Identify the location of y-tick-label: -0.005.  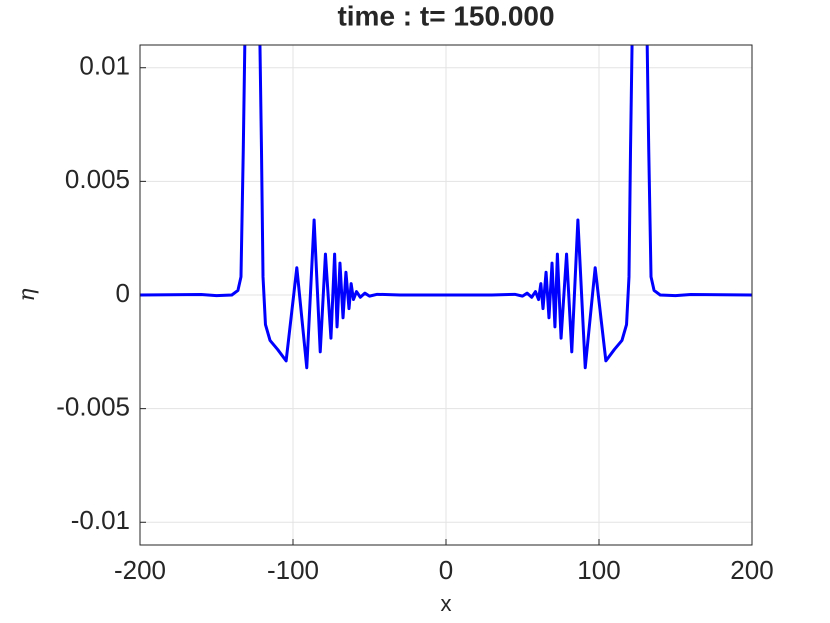
(93, 407).